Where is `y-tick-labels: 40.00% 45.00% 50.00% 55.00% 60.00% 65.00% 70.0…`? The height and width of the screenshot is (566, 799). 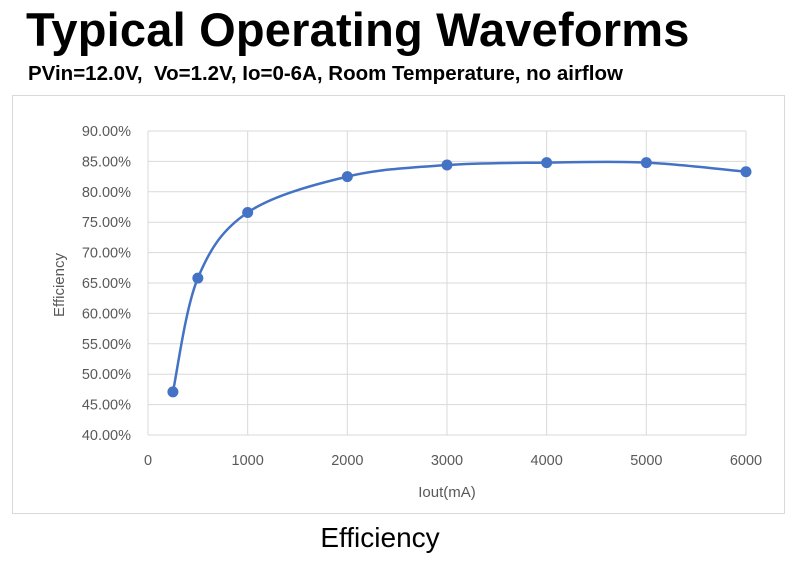 y-tick-labels: 40.00% 45.00% 50.00% 55.00% 60.00% 65.00% 70.0… is located at coordinates (106, 284).